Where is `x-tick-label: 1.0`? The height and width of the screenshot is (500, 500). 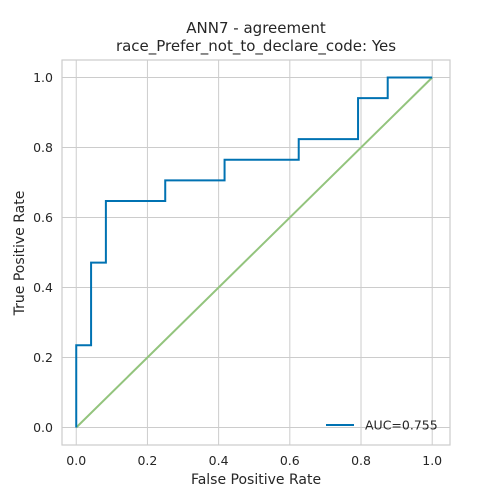
x-tick-label: 1.0 is located at coordinates (432, 460).